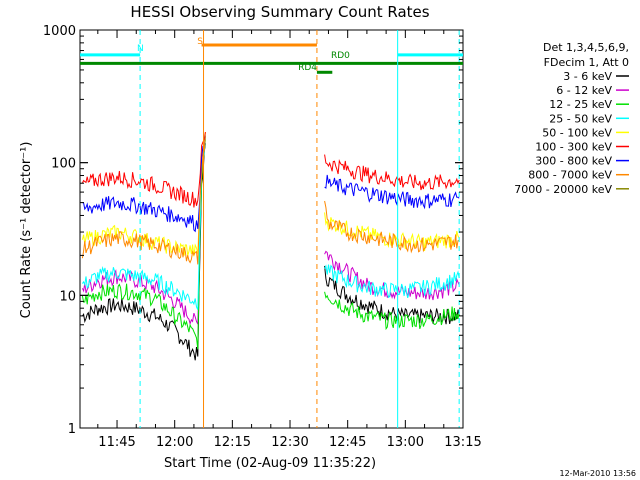  I want to click on instrument-state-bars: NSRD4RD0, so click(271, 55).